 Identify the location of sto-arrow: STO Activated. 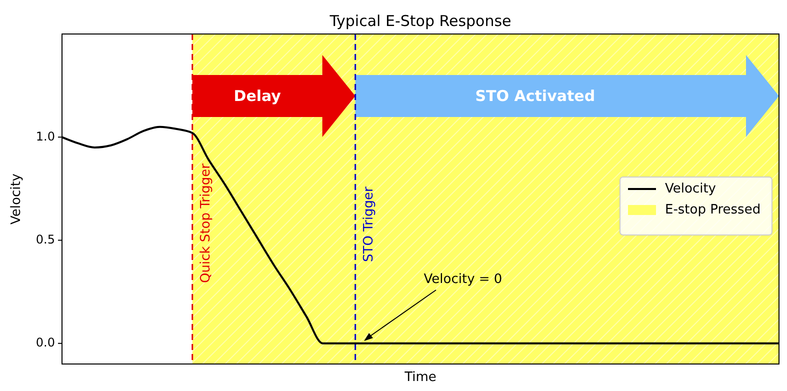
(567, 96).